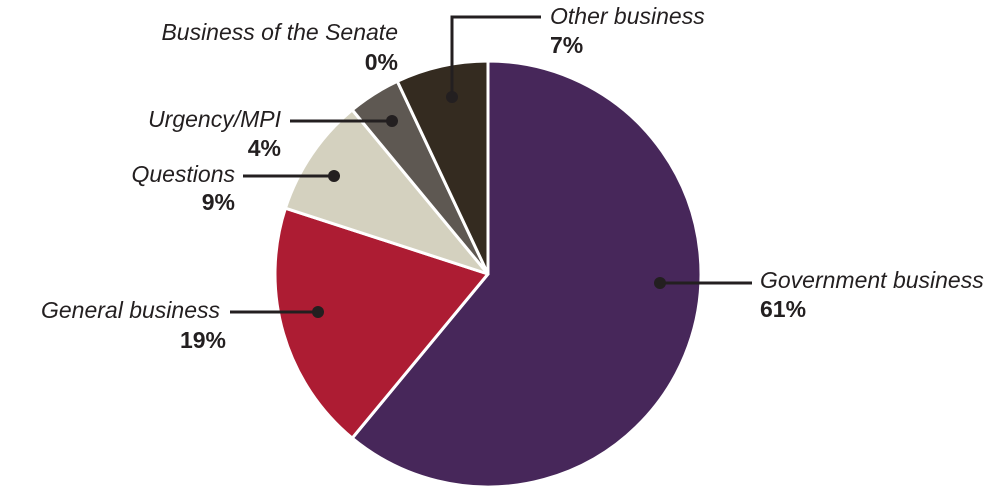 The image size is (1000, 496). Describe the element at coordinates (495, 56) in the screenshot. I see `leader-line-other-business` at that location.